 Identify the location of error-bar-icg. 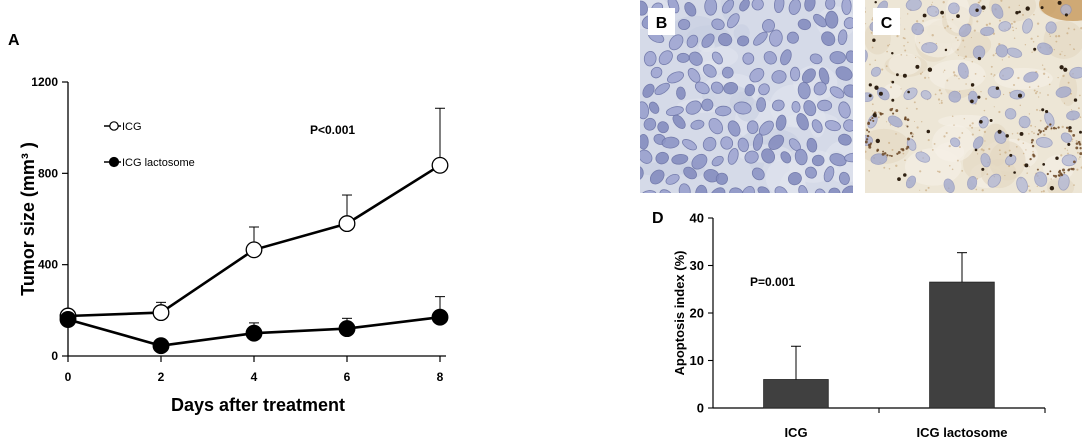
(796, 362).